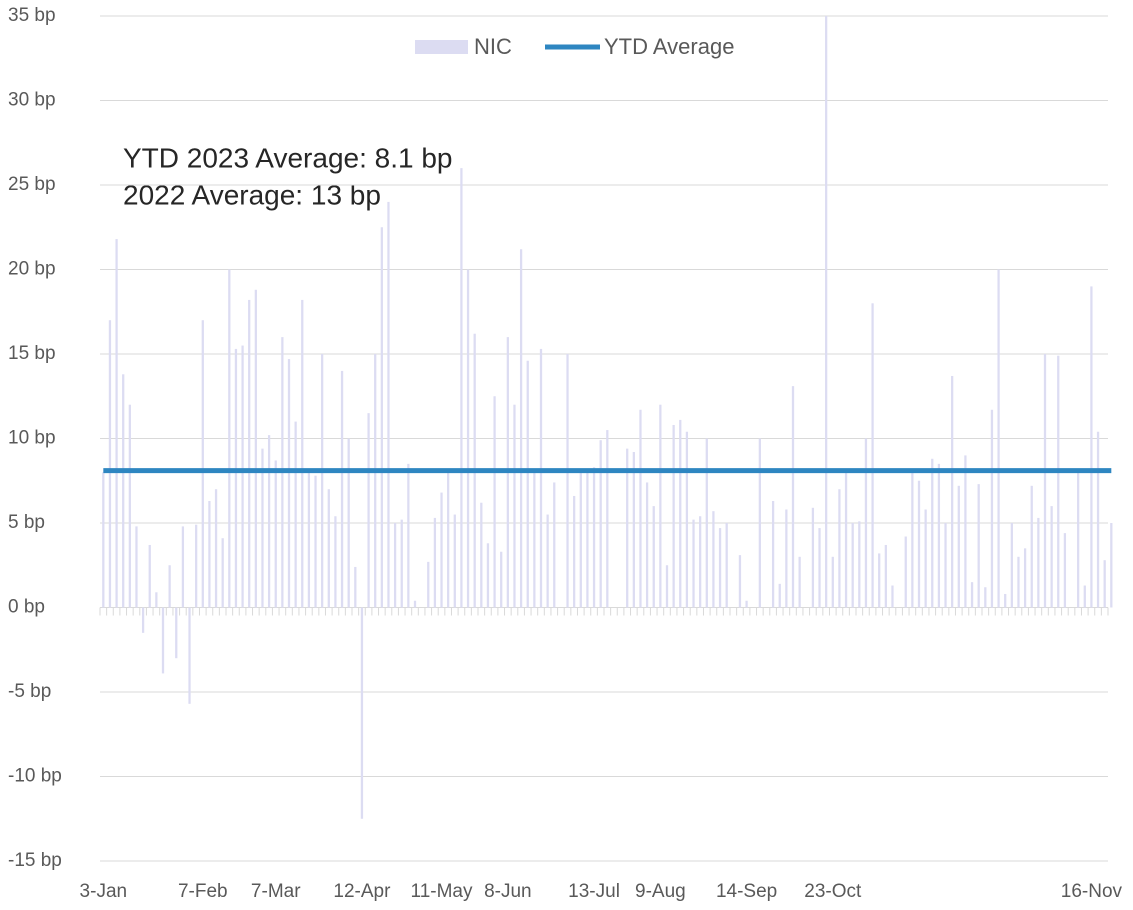 The width and height of the screenshot is (1133, 910). What do you see at coordinates (104, 891) in the screenshot?
I see `x-tick-label: 3-Jan` at bounding box center [104, 891].